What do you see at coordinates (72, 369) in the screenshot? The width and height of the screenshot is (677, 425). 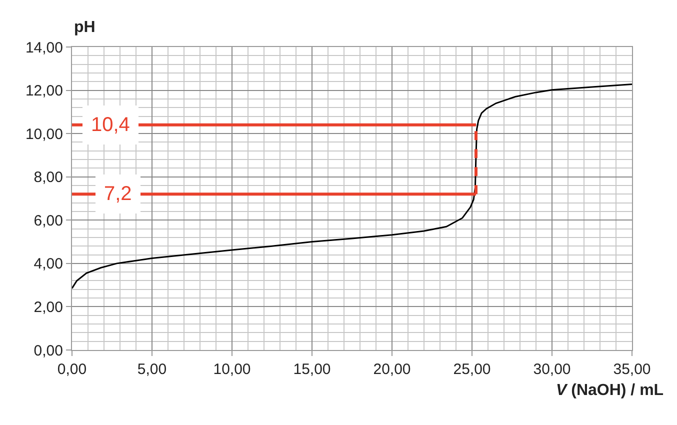 I see `x-tick-label: 0,00` at bounding box center [72, 369].